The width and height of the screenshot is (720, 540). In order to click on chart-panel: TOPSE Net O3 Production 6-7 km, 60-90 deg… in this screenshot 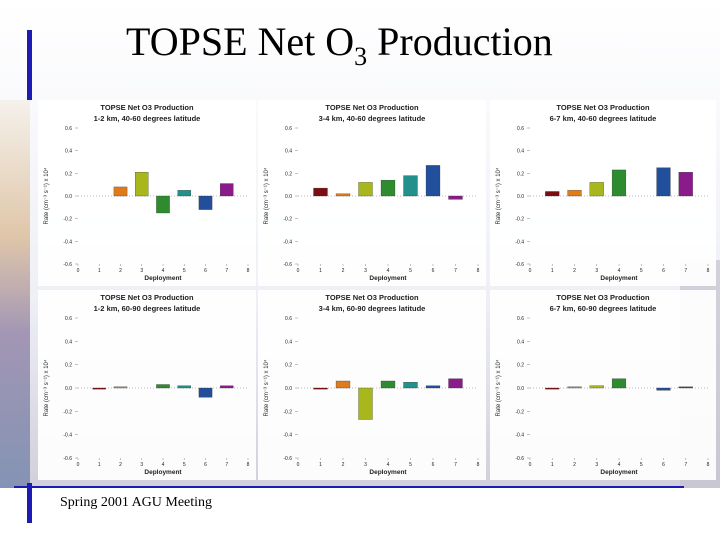, I will do `click(603, 385)`.